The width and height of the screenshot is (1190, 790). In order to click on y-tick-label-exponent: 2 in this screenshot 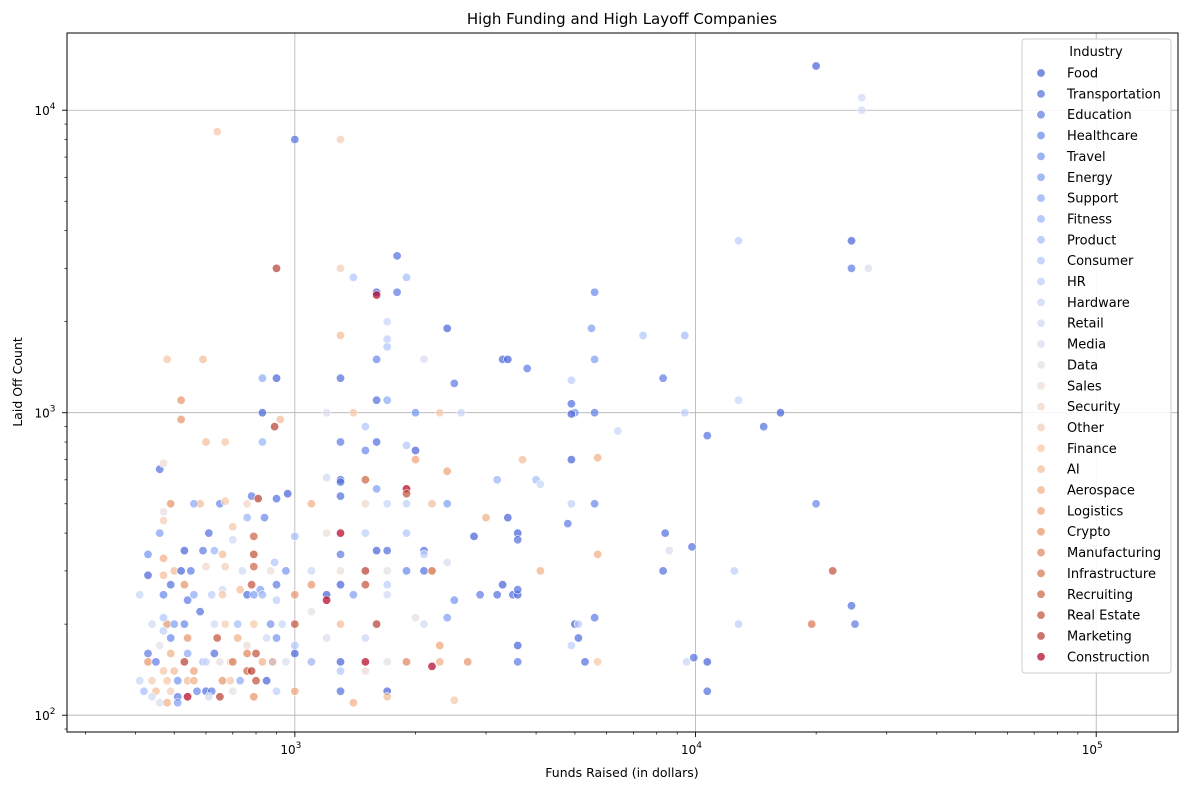, I will do `click(53, 712)`.